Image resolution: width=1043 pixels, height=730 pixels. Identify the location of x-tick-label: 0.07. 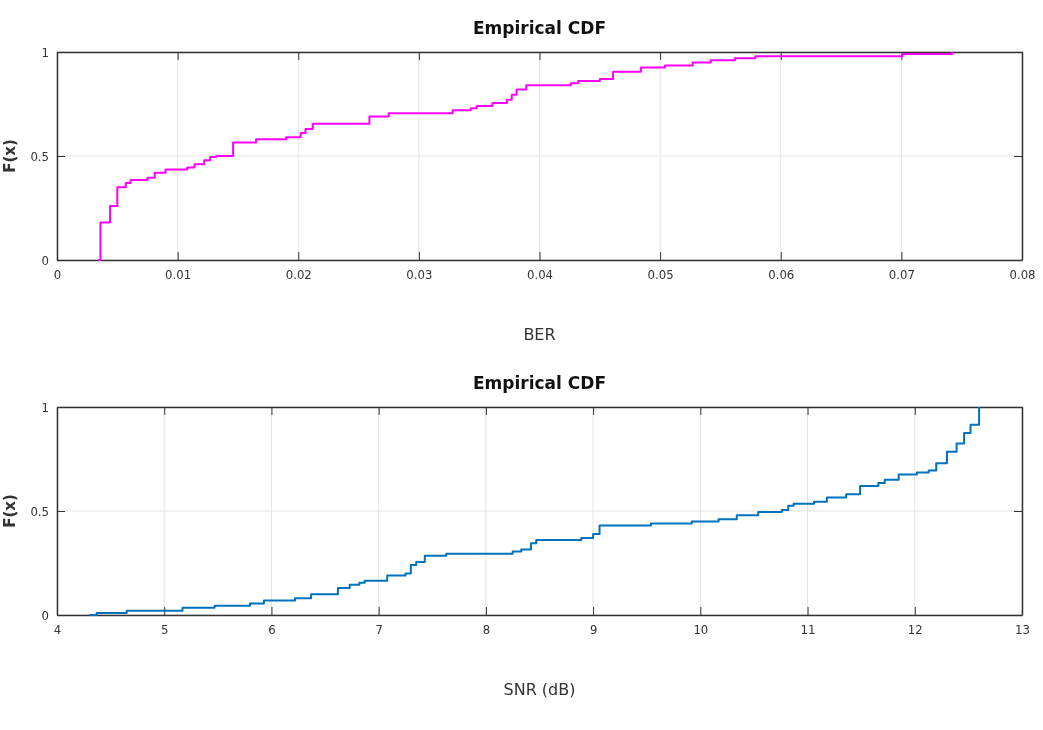
(901, 275).